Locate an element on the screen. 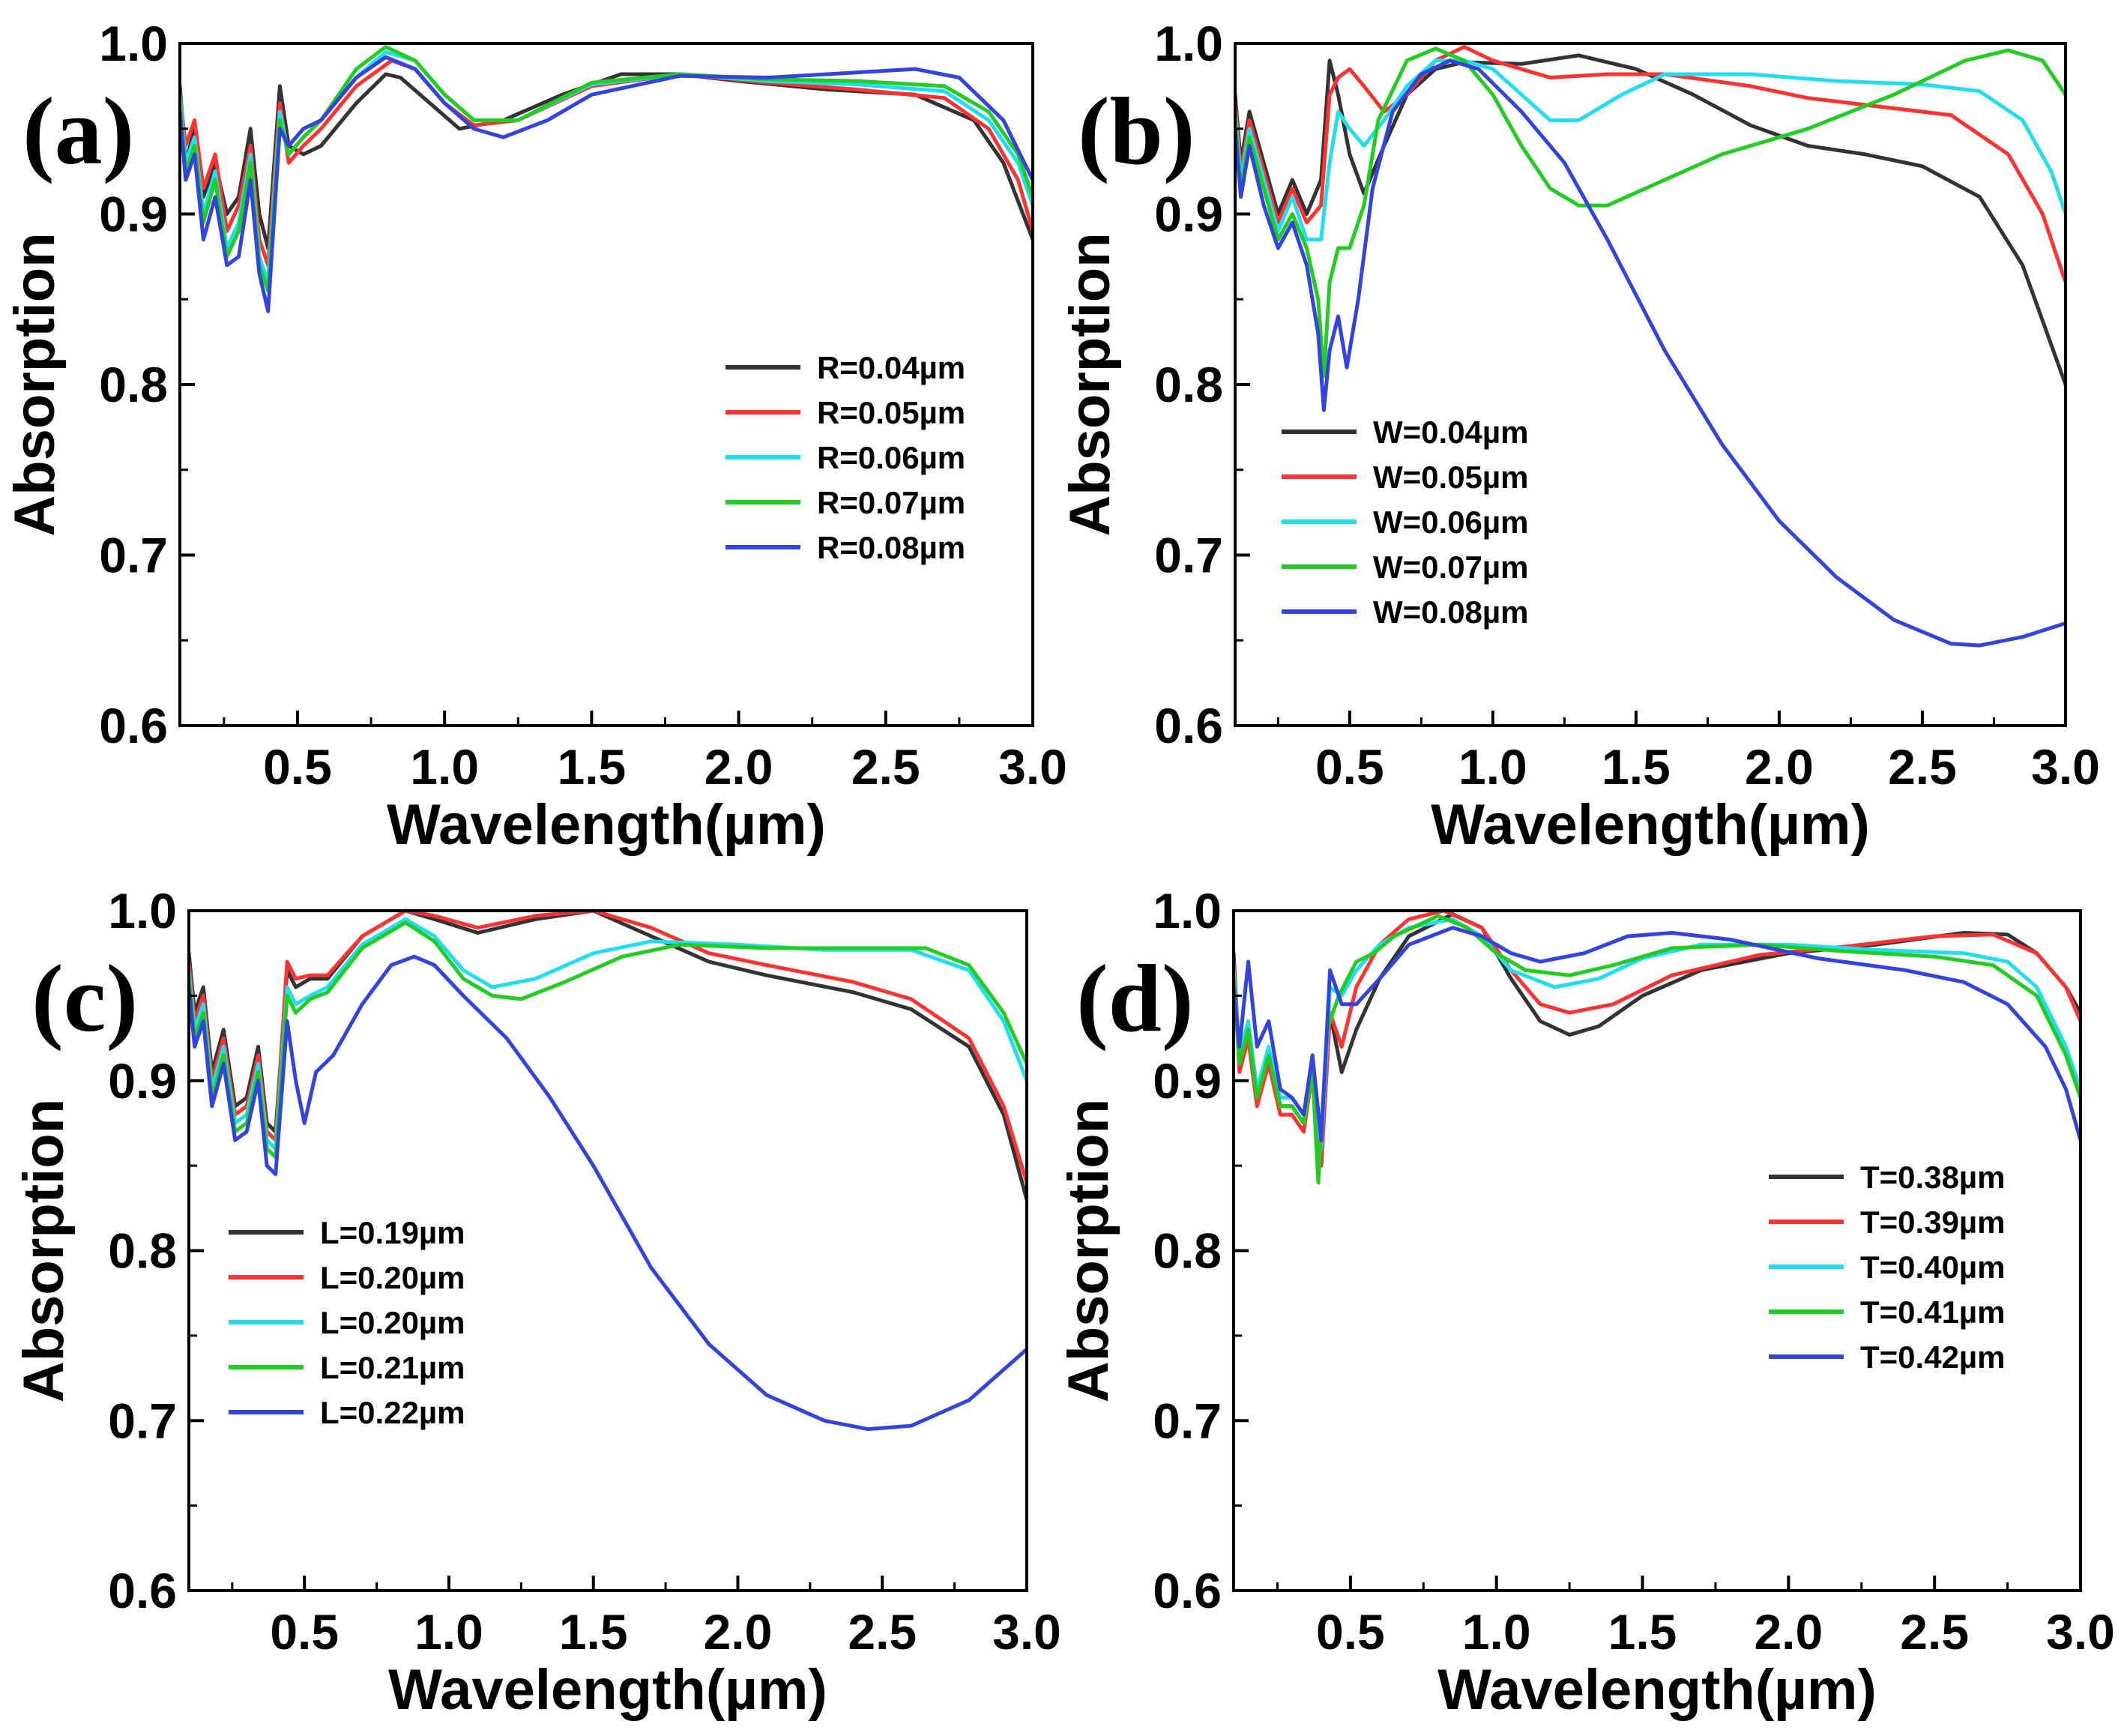  legend-entry-label: W=0.06µm is located at coordinates (1450, 522).